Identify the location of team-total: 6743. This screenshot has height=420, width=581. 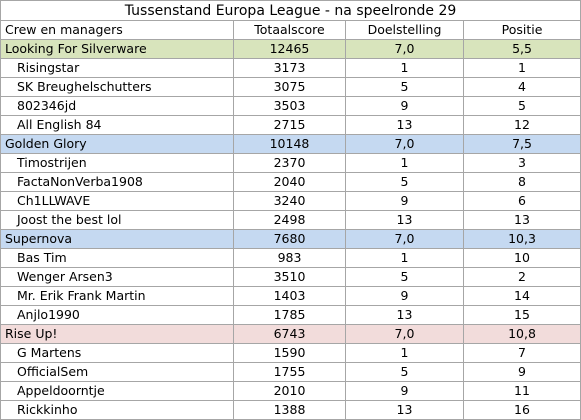
(289, 334).